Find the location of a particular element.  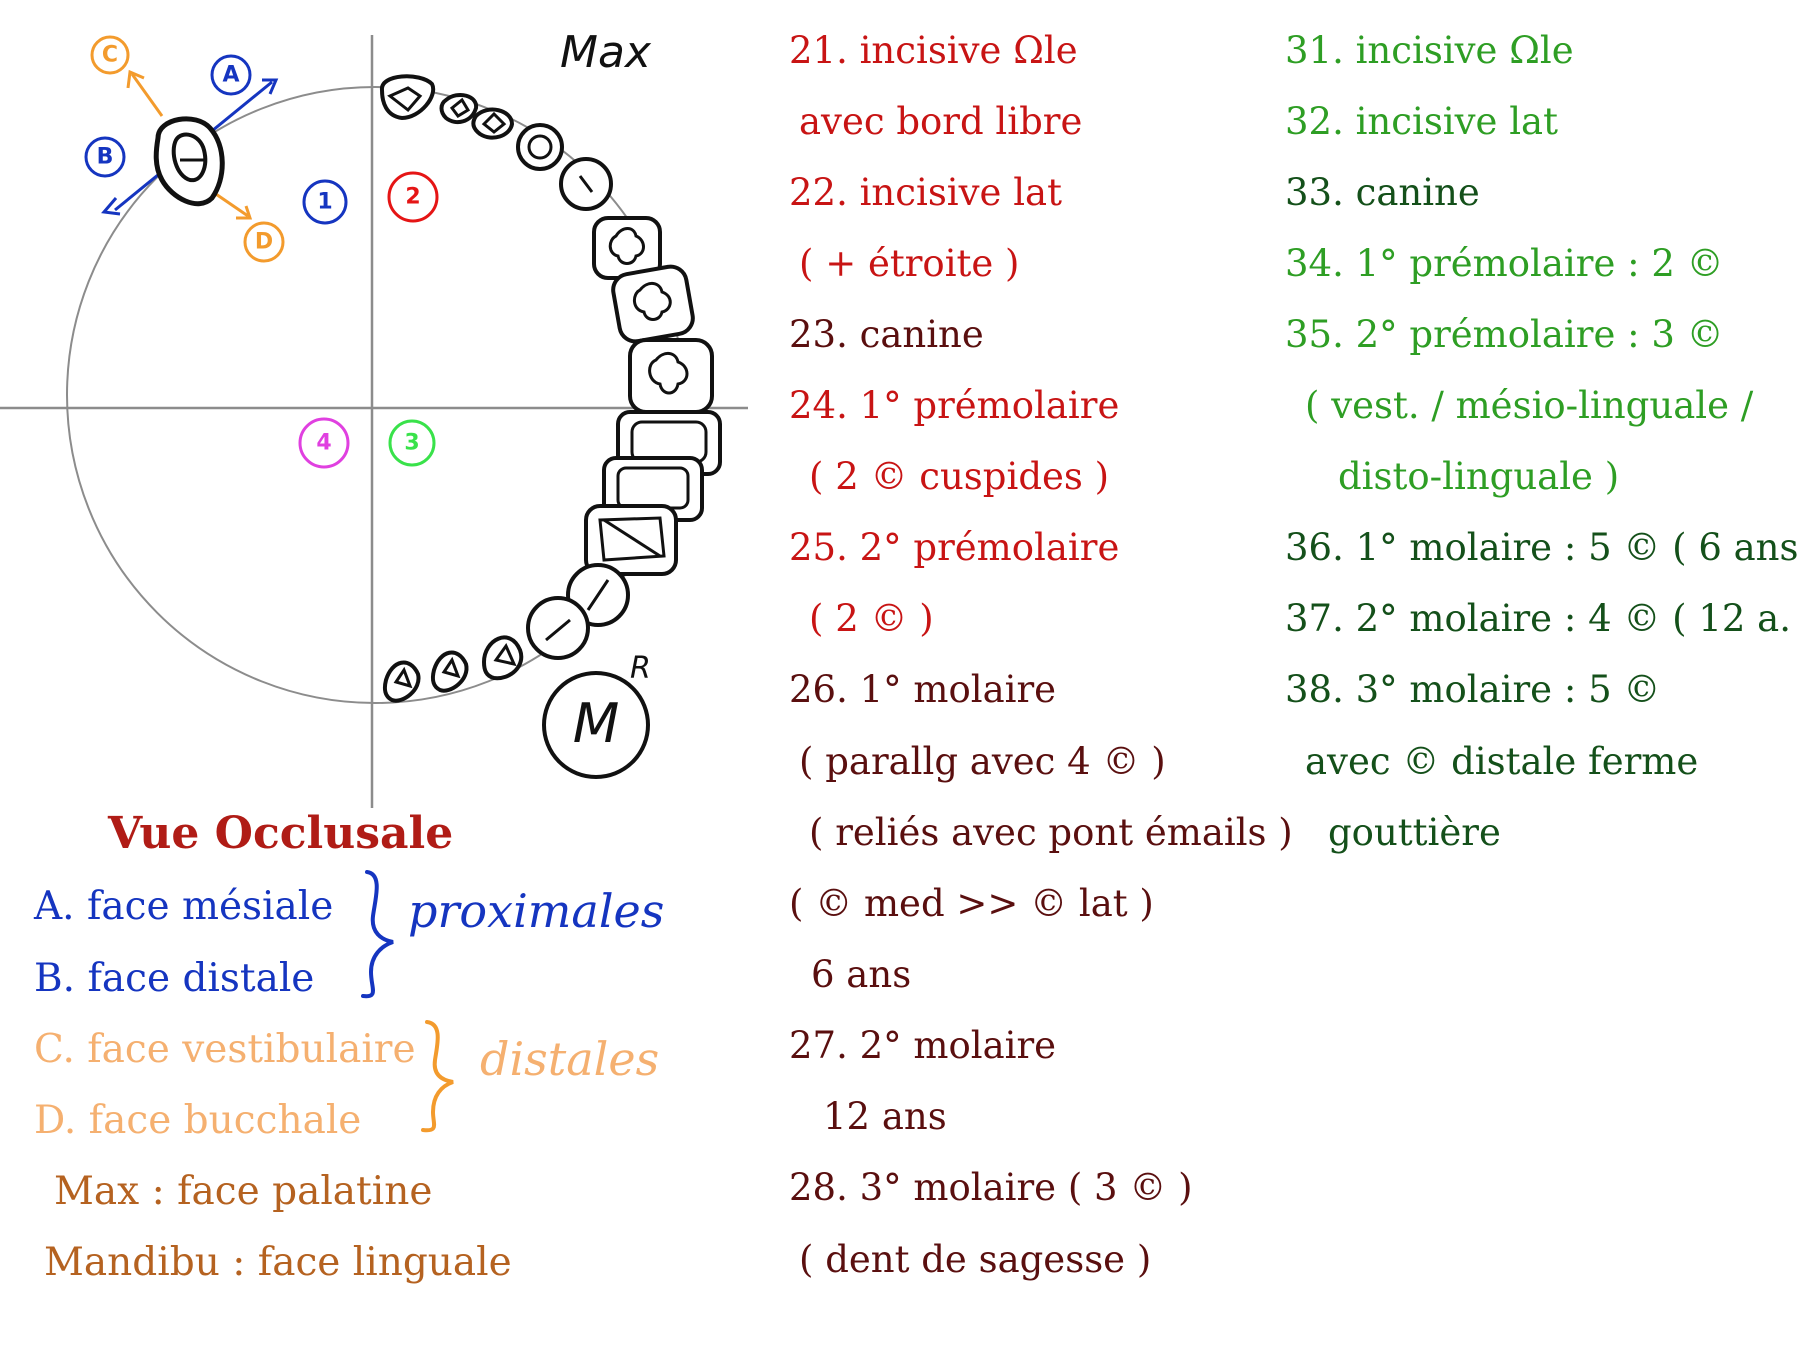

list-item: 28. 3° molaire ( 3 © ) is located at coordinates (991, 1187).